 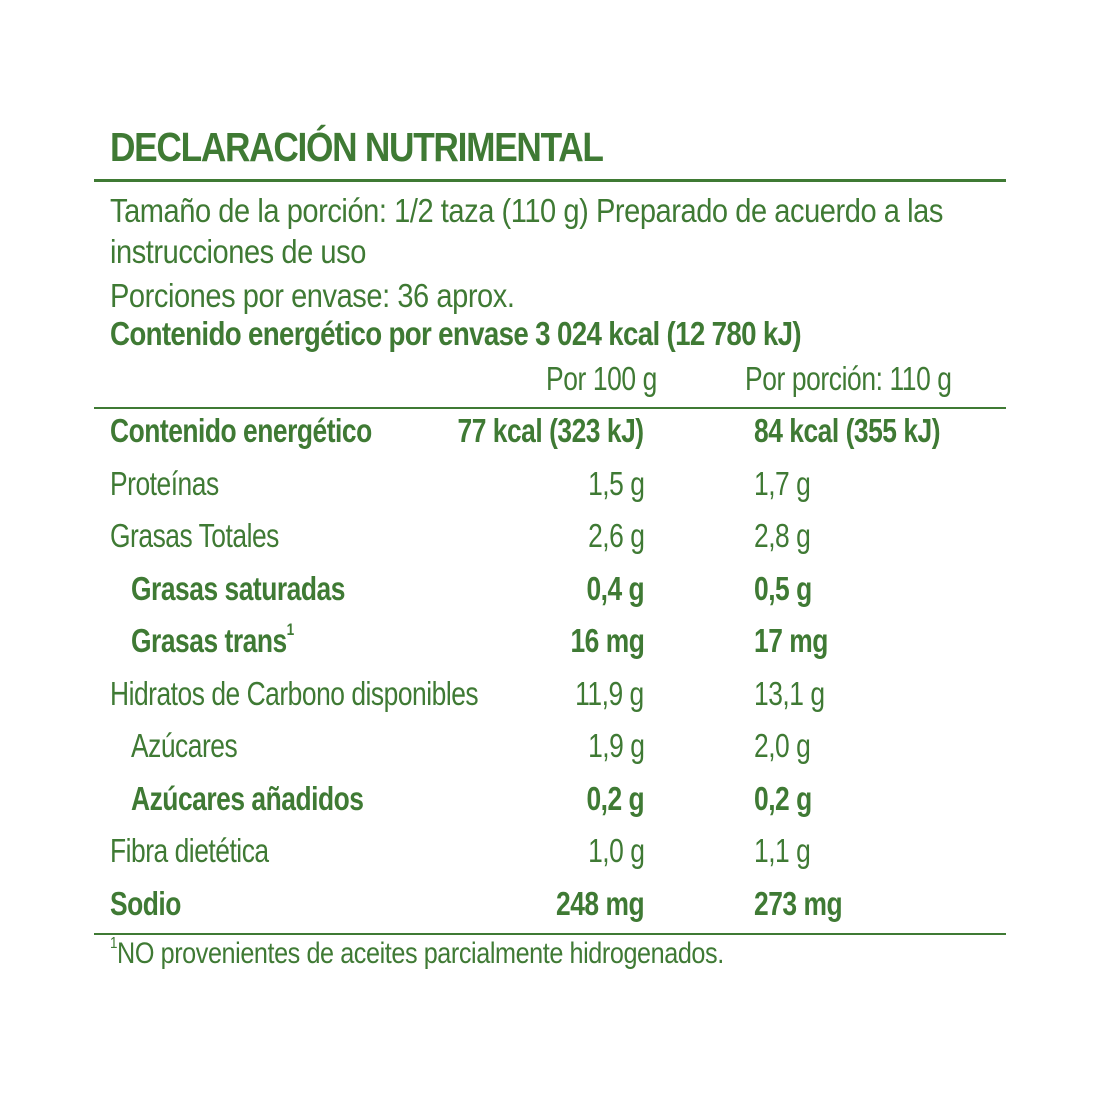 I want to click on nutrient-name: Grasas saturadas, so click(x=238, y=589).